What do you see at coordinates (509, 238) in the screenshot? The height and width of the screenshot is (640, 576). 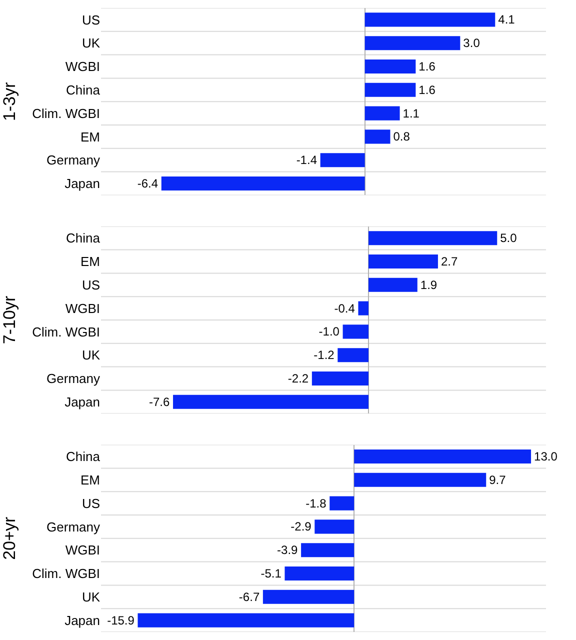 I see `data-label: 5.0` at bounding box center [509, 238].